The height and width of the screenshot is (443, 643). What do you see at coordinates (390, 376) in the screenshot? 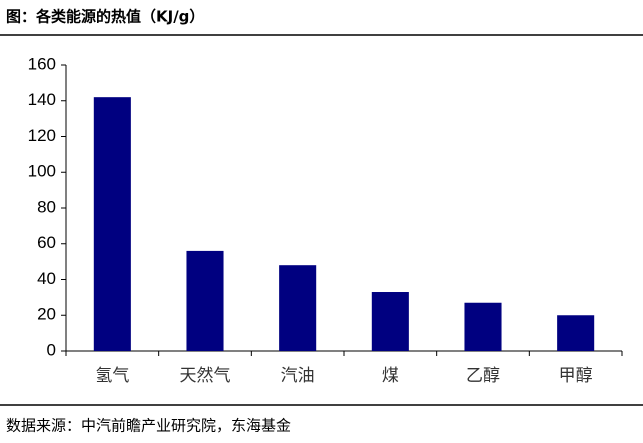
I see `x-tick-label: 煤` at bounding box center [390, 376].